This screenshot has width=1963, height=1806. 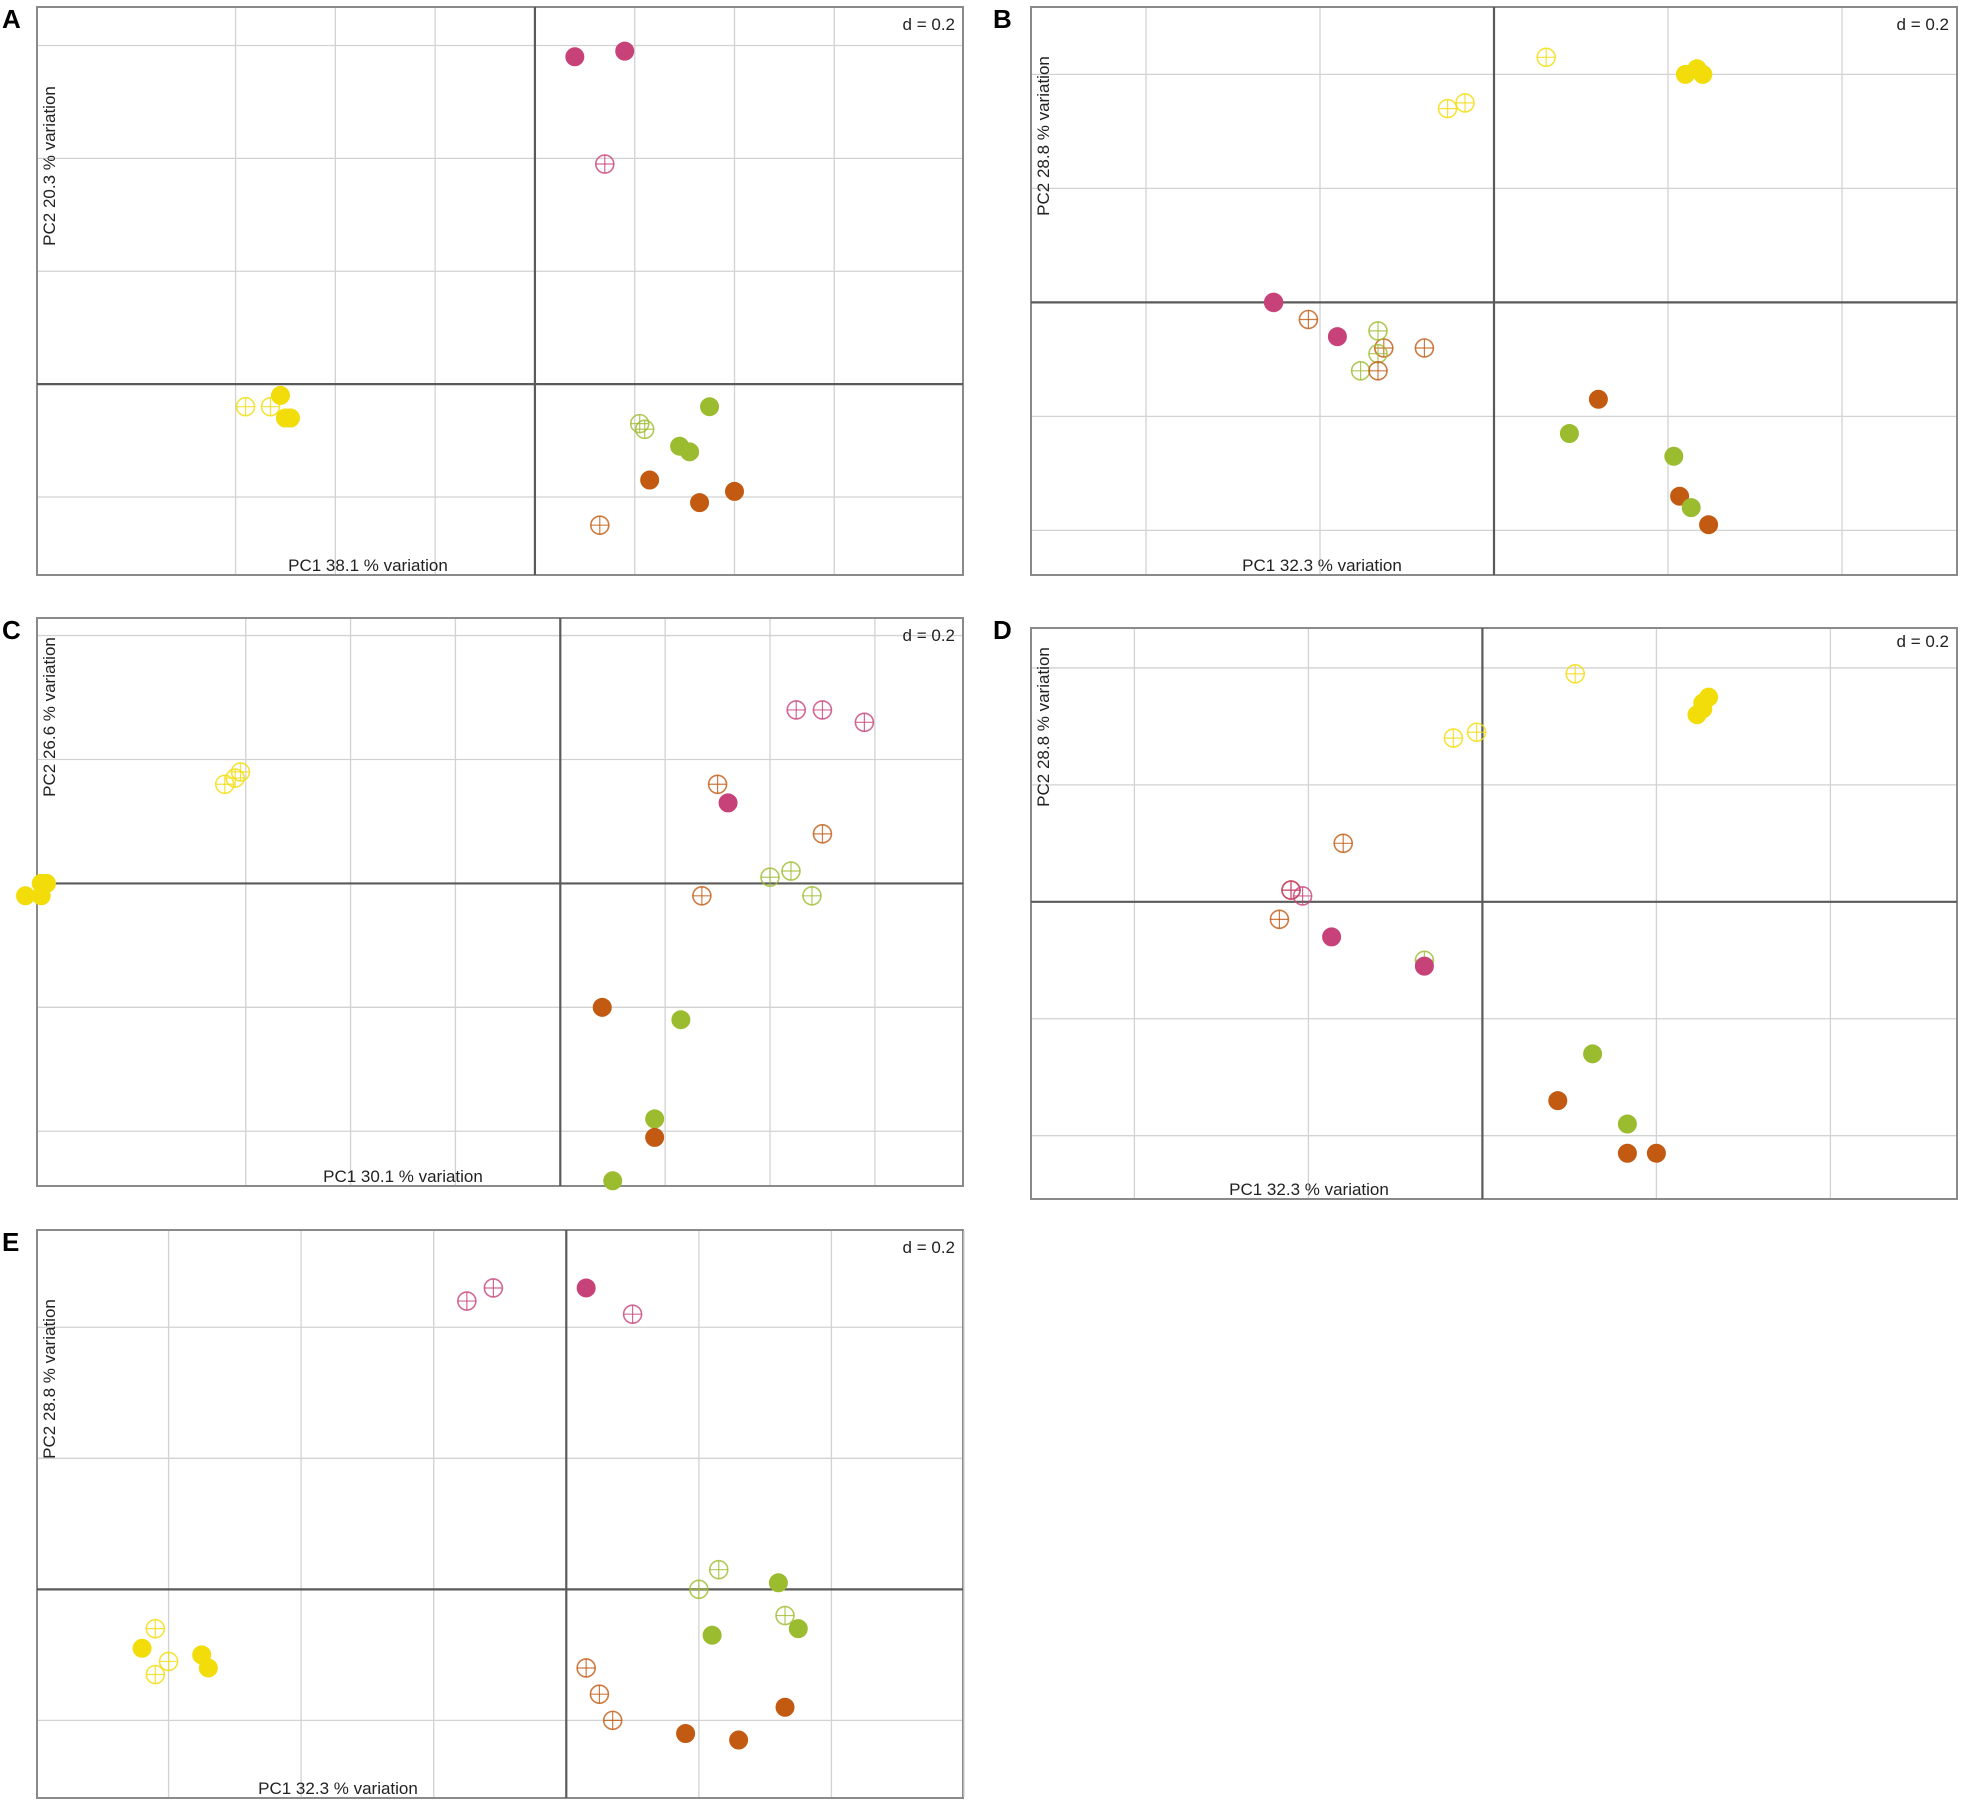 I want to click on panel-letter-b: B, so click(x=1002, y=19).